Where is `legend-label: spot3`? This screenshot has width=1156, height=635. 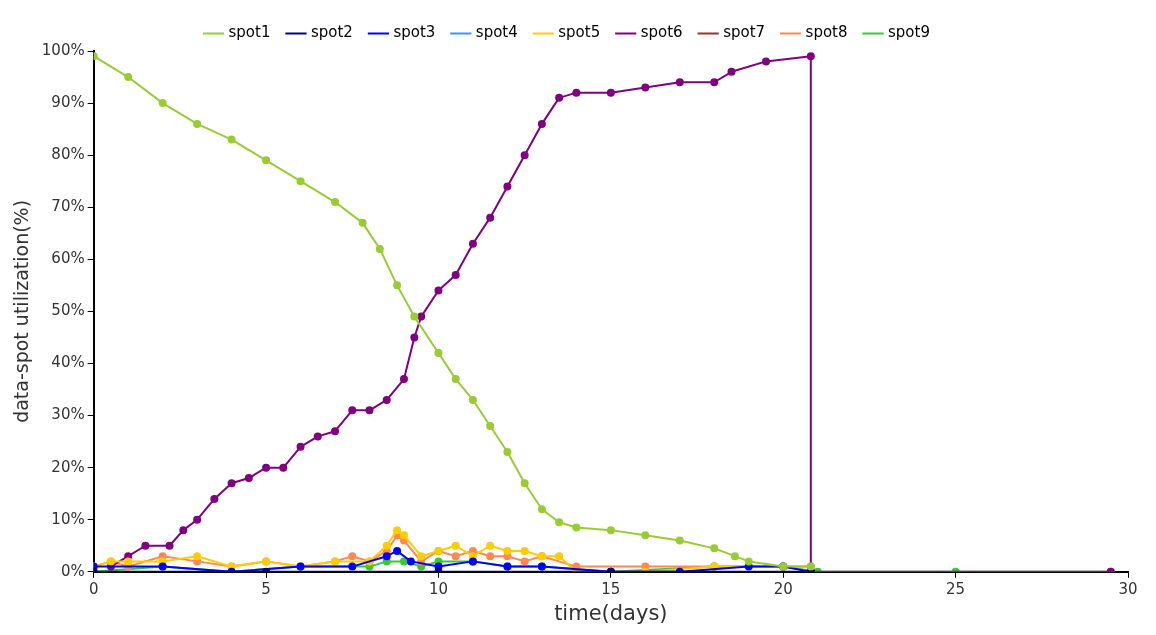 legend-label: spot3 is located at coordinates (414, 32).